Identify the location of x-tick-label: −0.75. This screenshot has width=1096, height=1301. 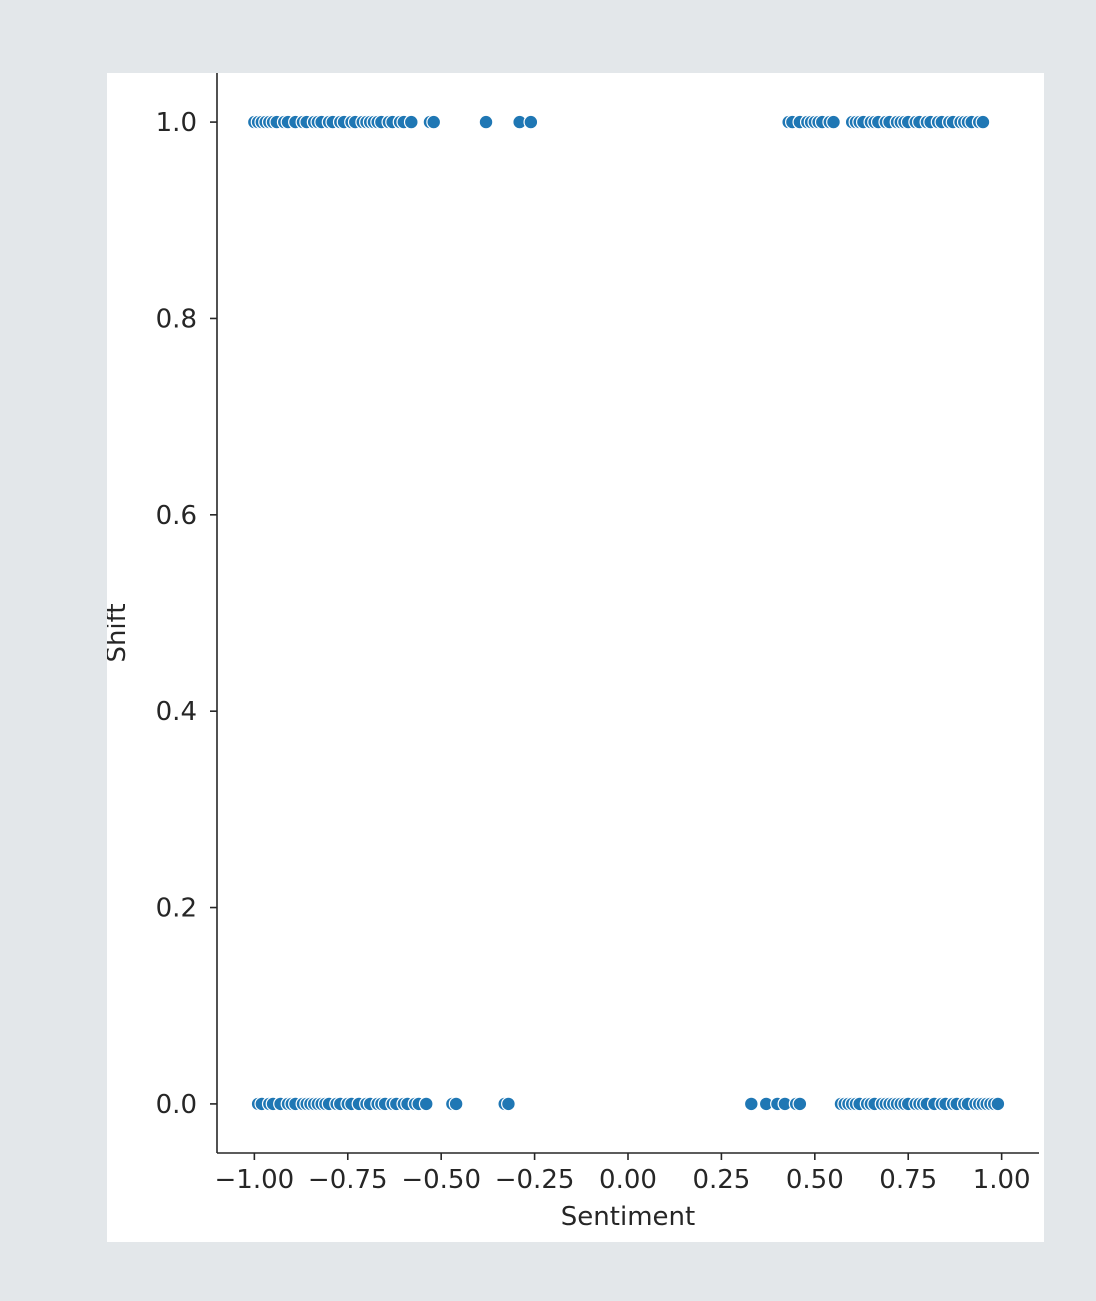
(348, 1180).